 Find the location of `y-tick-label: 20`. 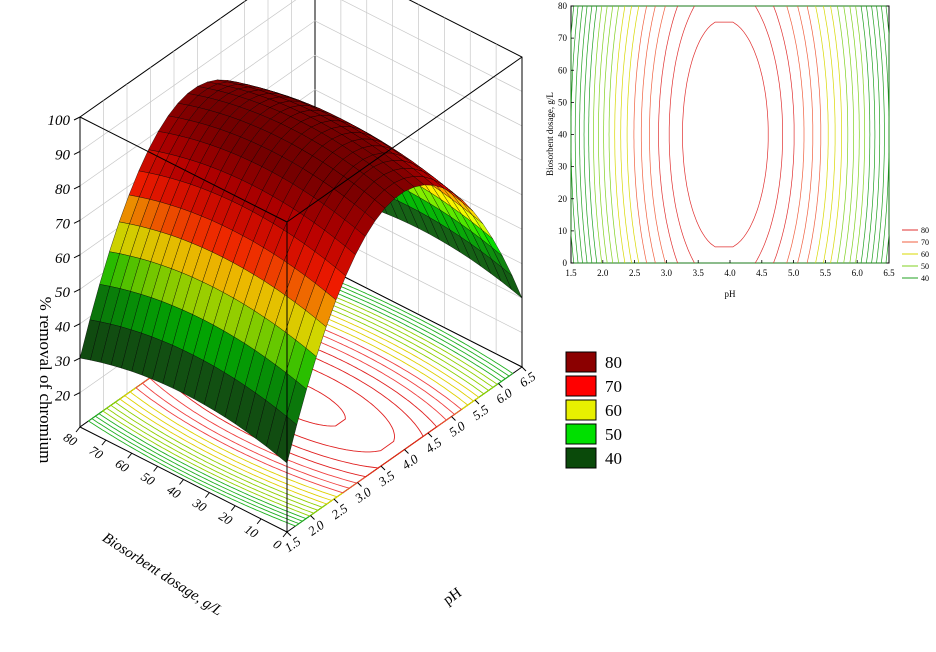

y-tick-label: 20 is located at coordinates (225, 518).